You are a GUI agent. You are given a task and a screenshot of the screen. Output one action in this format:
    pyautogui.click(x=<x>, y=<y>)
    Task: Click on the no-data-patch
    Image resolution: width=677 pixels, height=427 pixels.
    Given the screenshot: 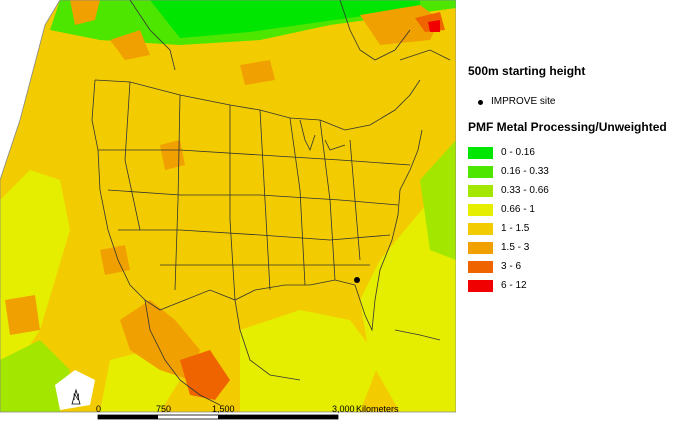 What is the action you would take?
    pyautogui.click(x=75, y=390)
    